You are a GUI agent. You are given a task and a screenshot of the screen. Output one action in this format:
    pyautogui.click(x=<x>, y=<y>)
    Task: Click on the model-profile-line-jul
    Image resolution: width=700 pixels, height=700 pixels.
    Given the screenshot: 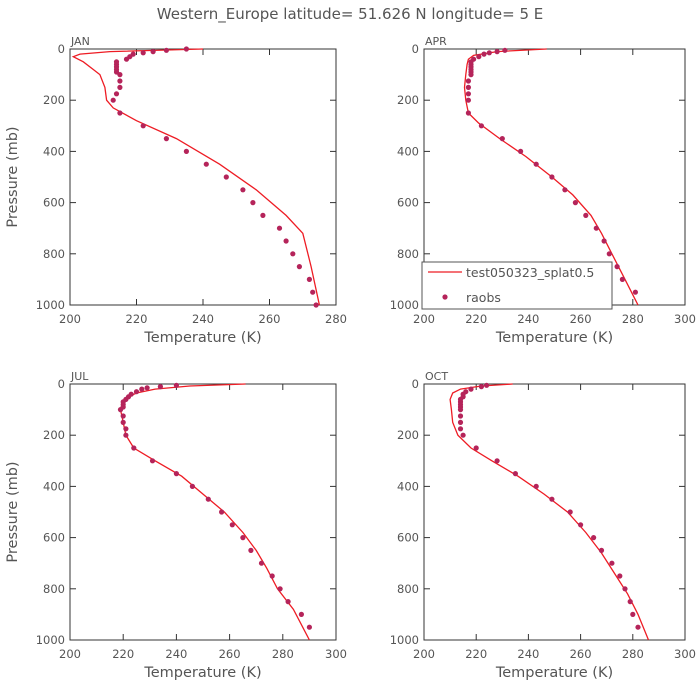 What is the action you would take?
    pyautogui.click(x=214, y=512)
    